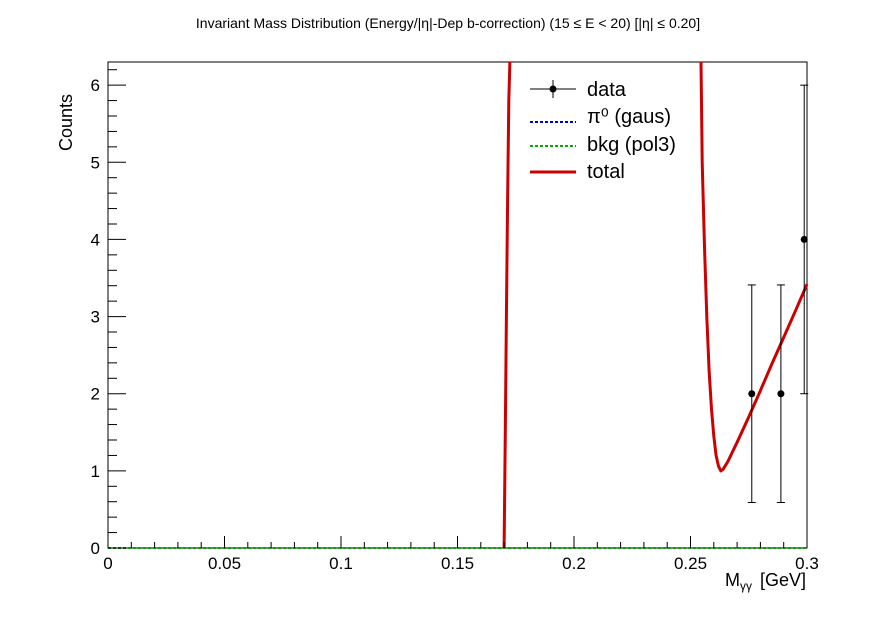 The height and width of the screenshot is (622, 896). I want to click on legend-entry-bkg: bkg (pol3), so click(603, 145).